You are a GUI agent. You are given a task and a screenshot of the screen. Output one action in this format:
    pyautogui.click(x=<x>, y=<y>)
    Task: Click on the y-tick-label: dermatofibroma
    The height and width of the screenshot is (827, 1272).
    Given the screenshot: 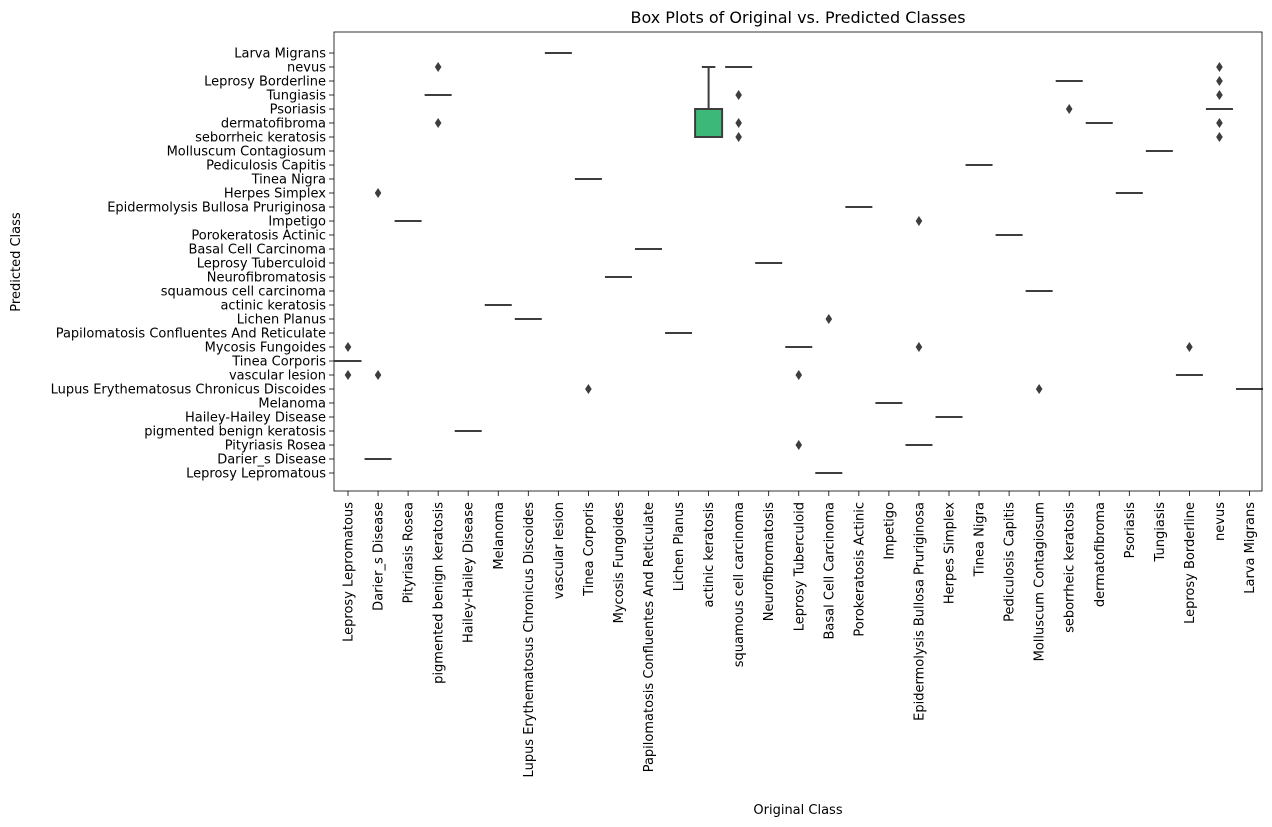 What is the action you would take?
    pyautogui.click(x=273, y=124)
    